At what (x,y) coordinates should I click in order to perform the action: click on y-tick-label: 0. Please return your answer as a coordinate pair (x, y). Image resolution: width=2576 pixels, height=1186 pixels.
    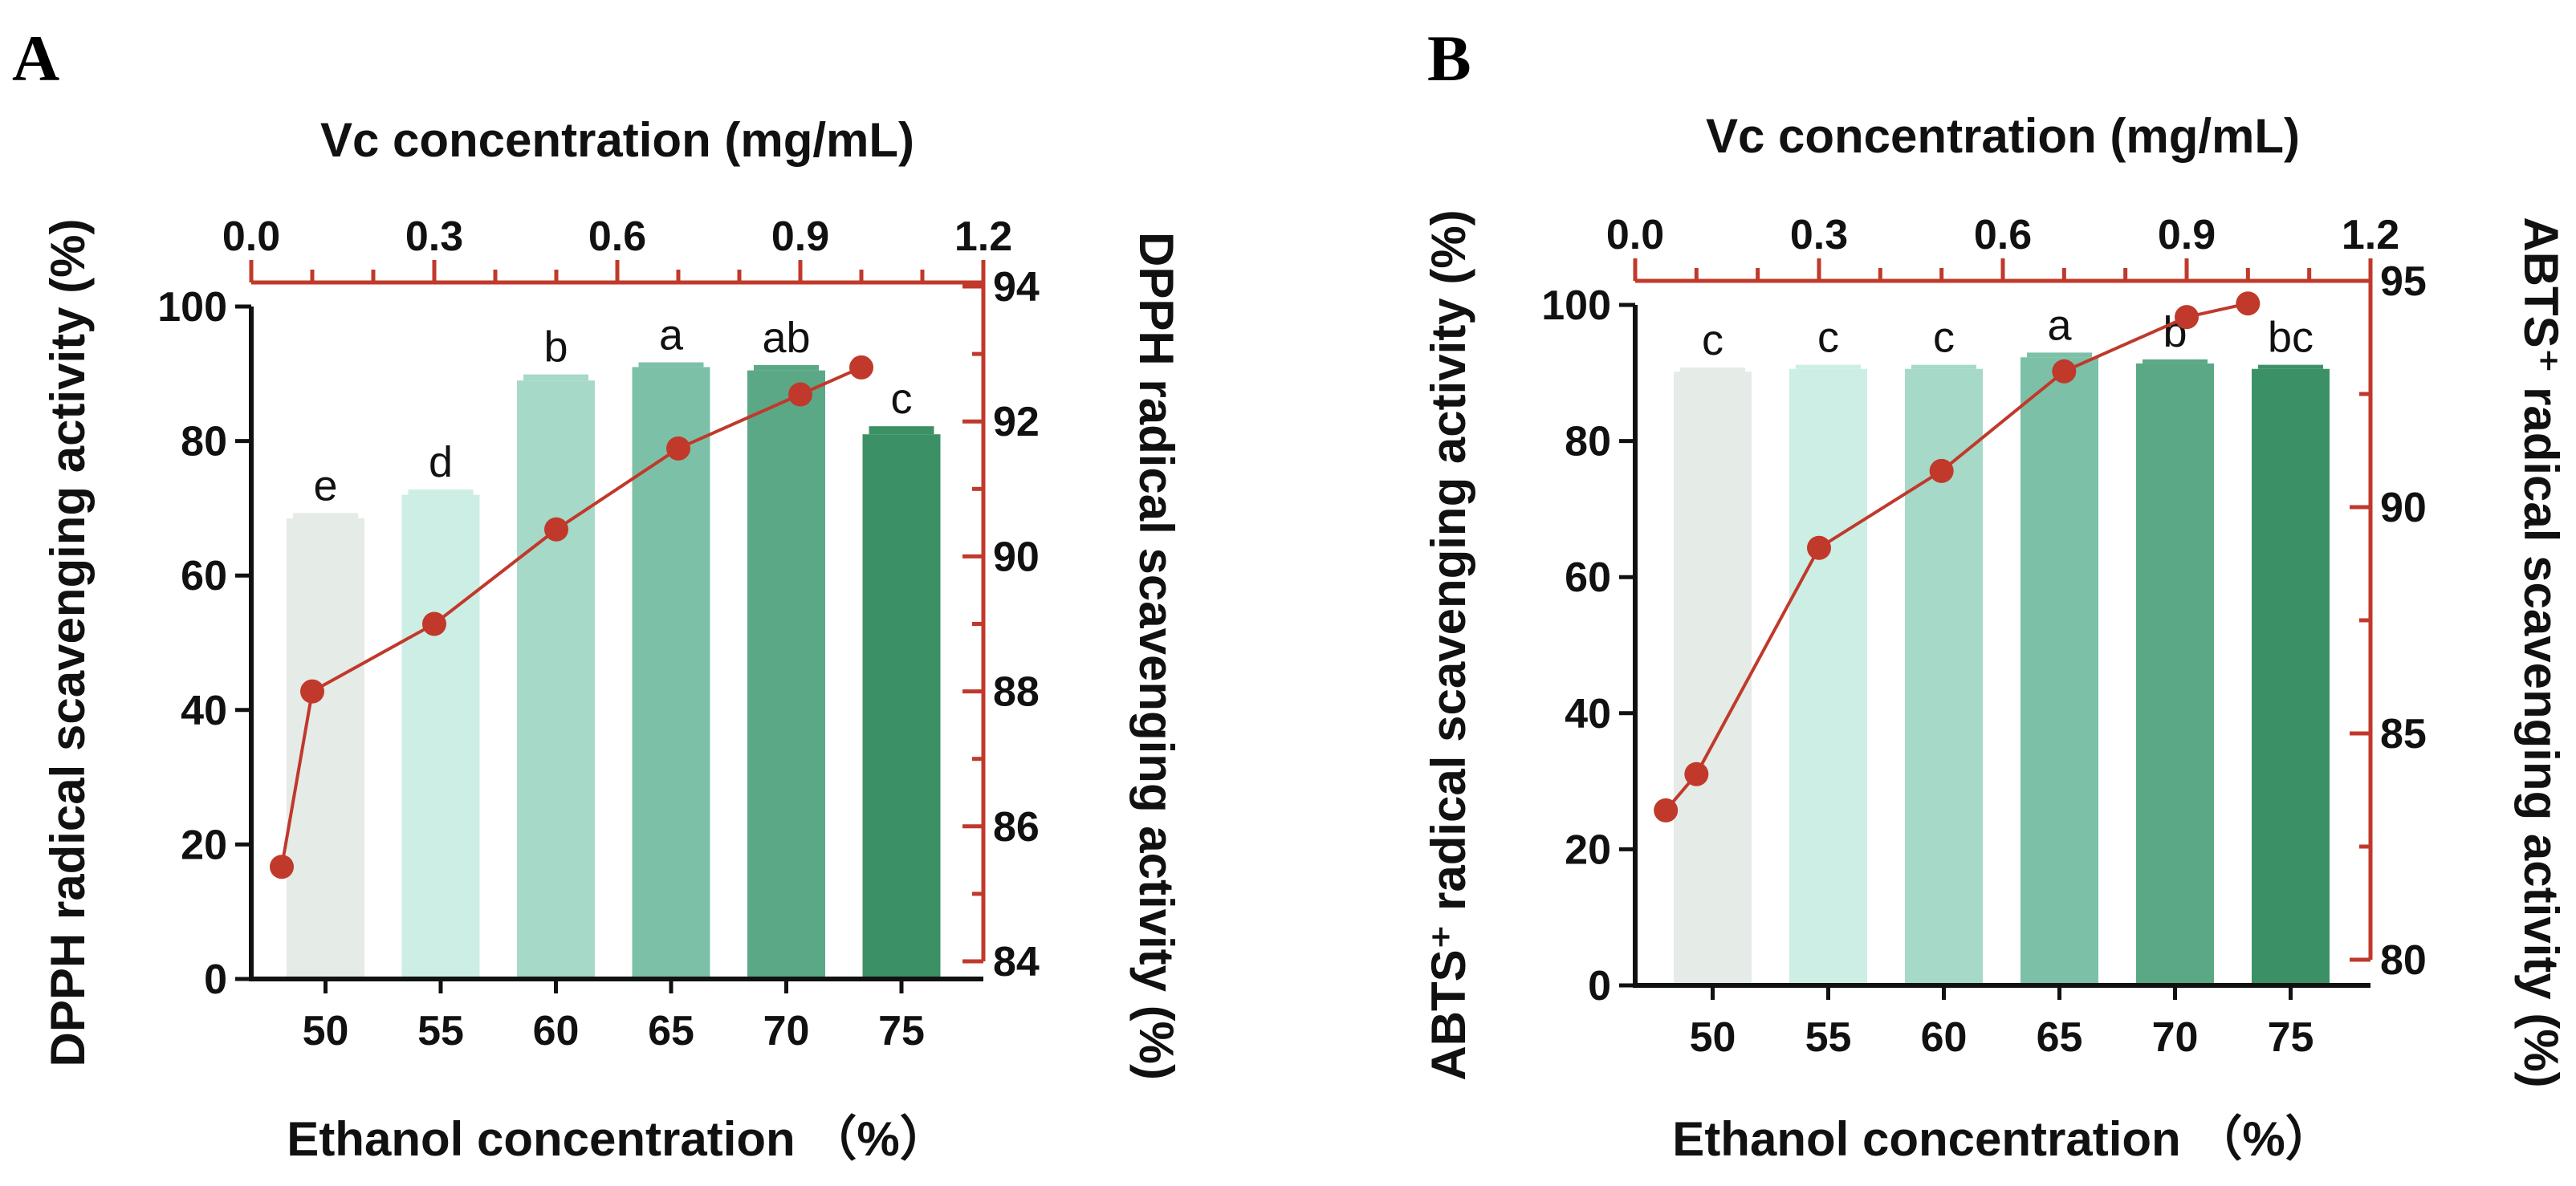
    Looking at the image, I should click on (1599, 986).